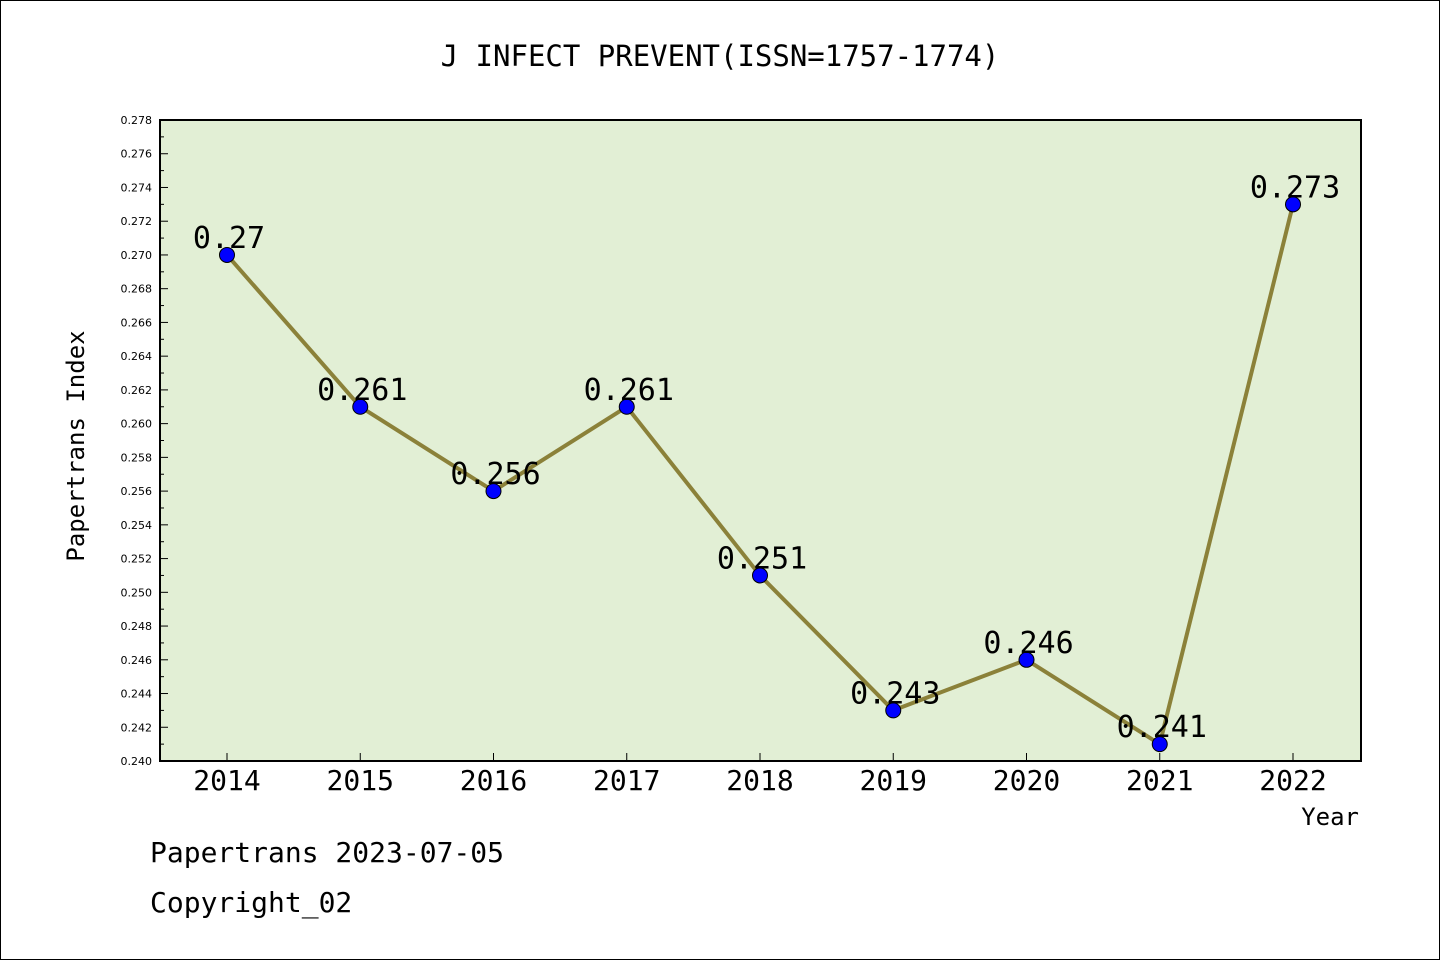 The height and width of the screenshot is (960, 1440). Describe the element at coordinates (1295, 187) in the screenshot. I see `data-label: 0.273` at that location.